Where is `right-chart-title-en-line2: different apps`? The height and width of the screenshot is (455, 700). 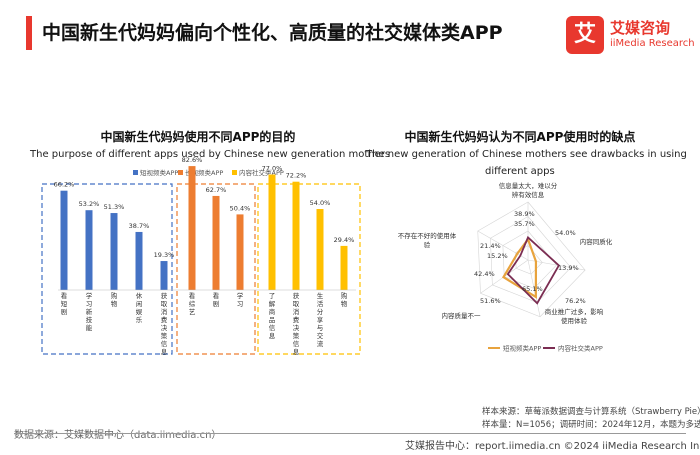 right-chart-title-en-line2: different apps is located at coordinates (520, 171).